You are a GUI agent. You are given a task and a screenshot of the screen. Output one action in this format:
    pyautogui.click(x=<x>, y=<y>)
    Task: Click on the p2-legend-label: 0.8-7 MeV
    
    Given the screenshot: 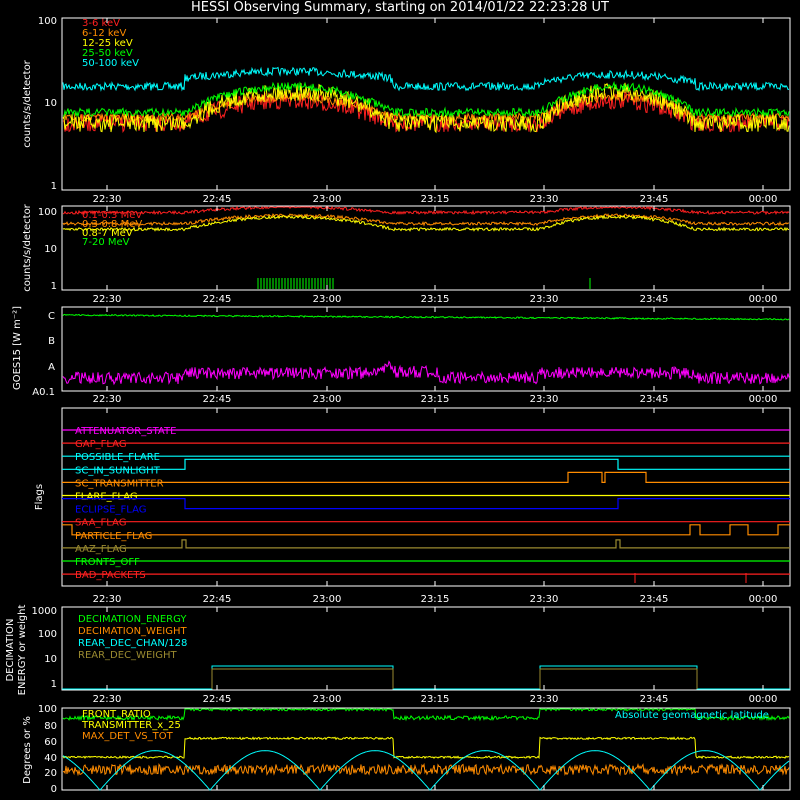 What is the action you would take?
    pyautogui.click(x=107, y=233)
    